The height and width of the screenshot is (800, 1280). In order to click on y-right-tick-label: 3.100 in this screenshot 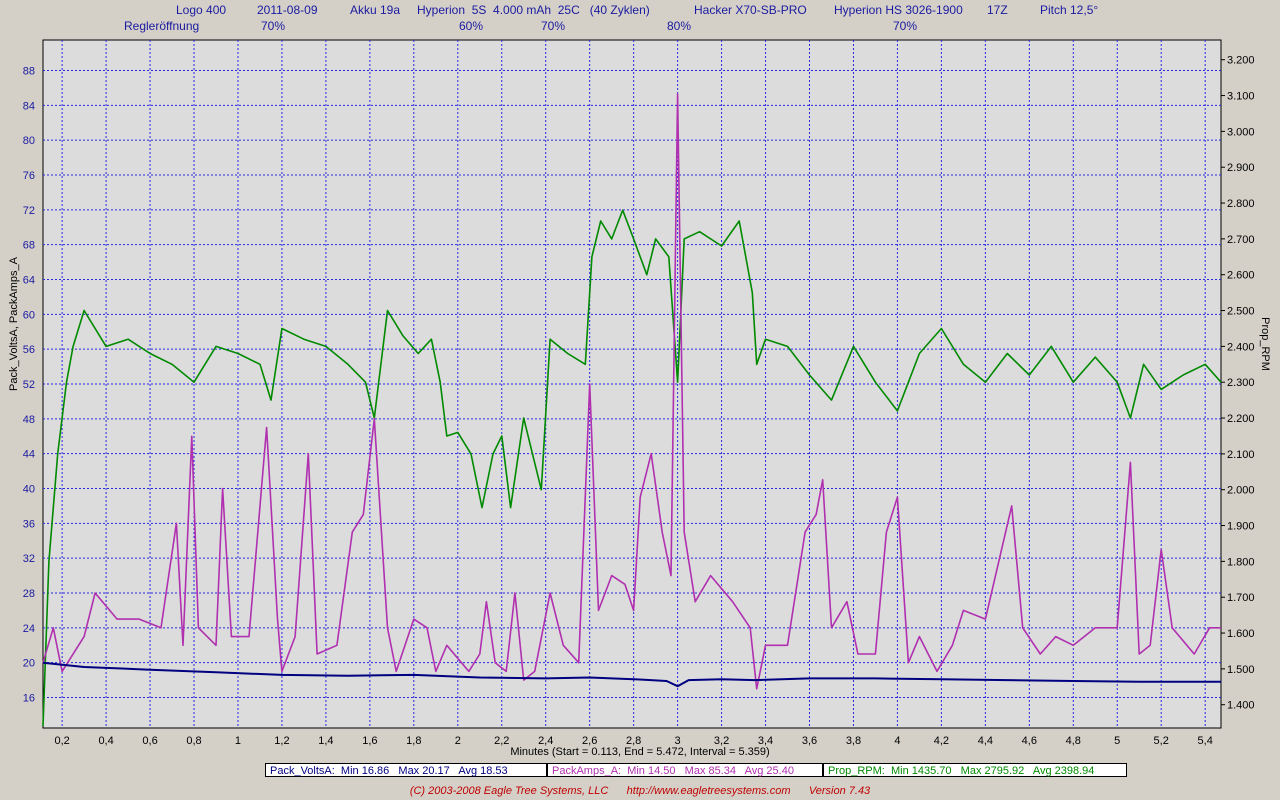, I will do `click(1241, 97)`.